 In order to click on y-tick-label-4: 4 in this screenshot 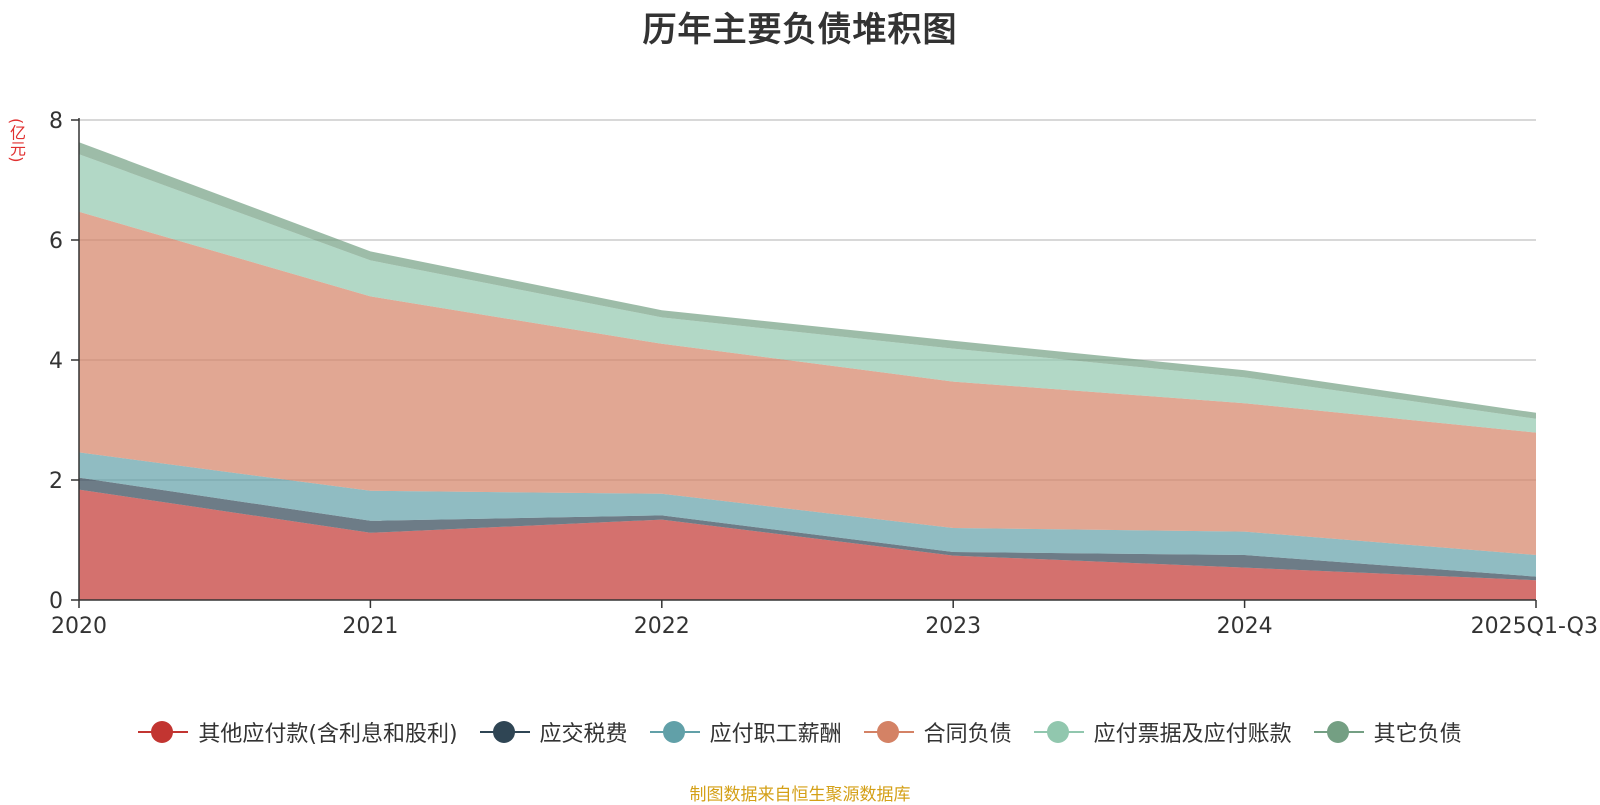, I will do `click(56, 361)`.